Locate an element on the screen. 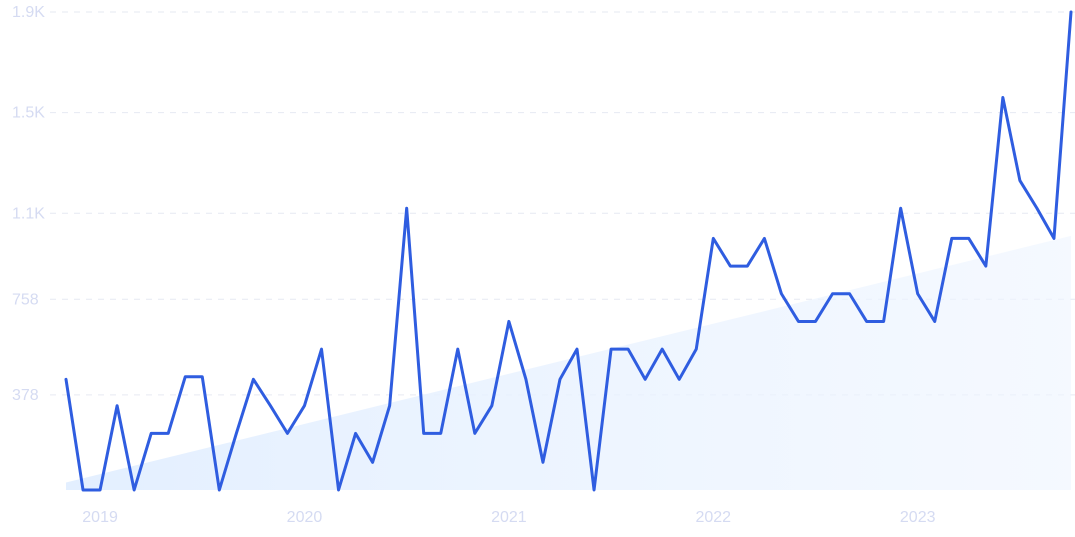 Image resolution: width=1075 pixels, height=537 pixels. x-tick-label: 2019 is located at coordinates (100, 517).